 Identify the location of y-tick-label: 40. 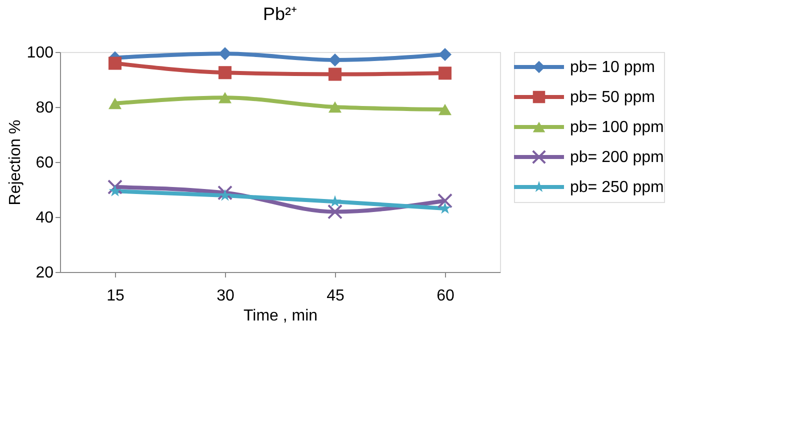
(45, 218).